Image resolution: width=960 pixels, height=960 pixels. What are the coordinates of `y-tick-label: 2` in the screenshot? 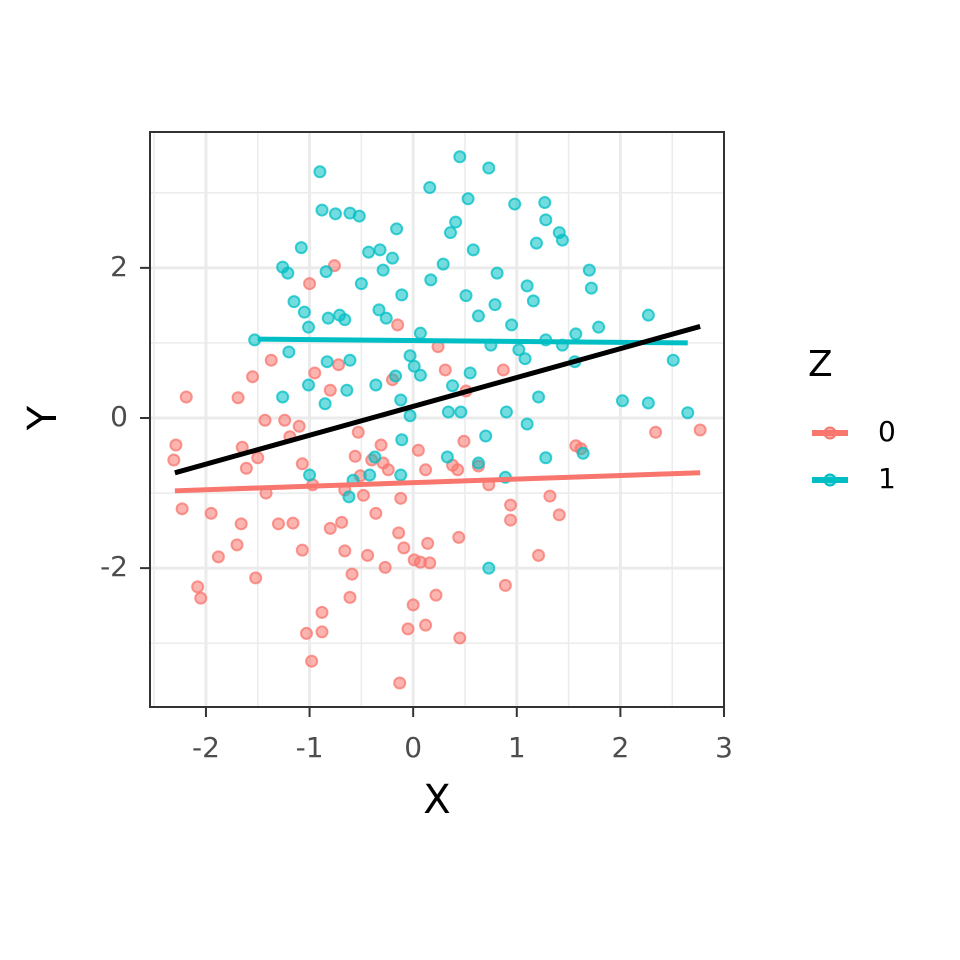 It's located at (119, 266).